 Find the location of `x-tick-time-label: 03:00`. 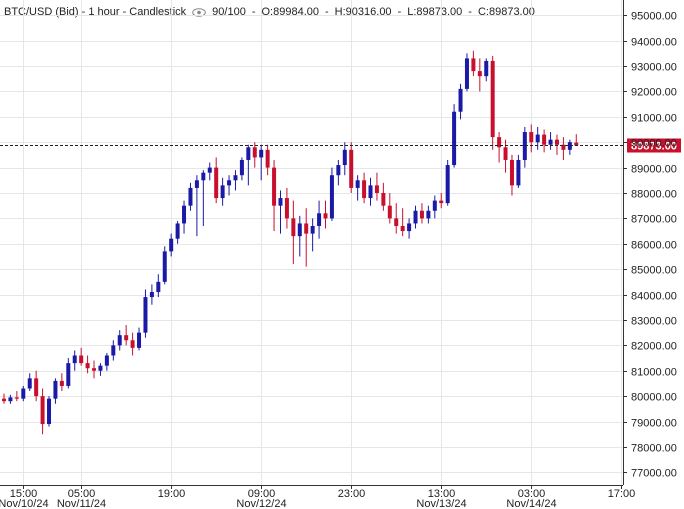

x-tick-time-label: 03:00 is located at coordinates (532, 494).